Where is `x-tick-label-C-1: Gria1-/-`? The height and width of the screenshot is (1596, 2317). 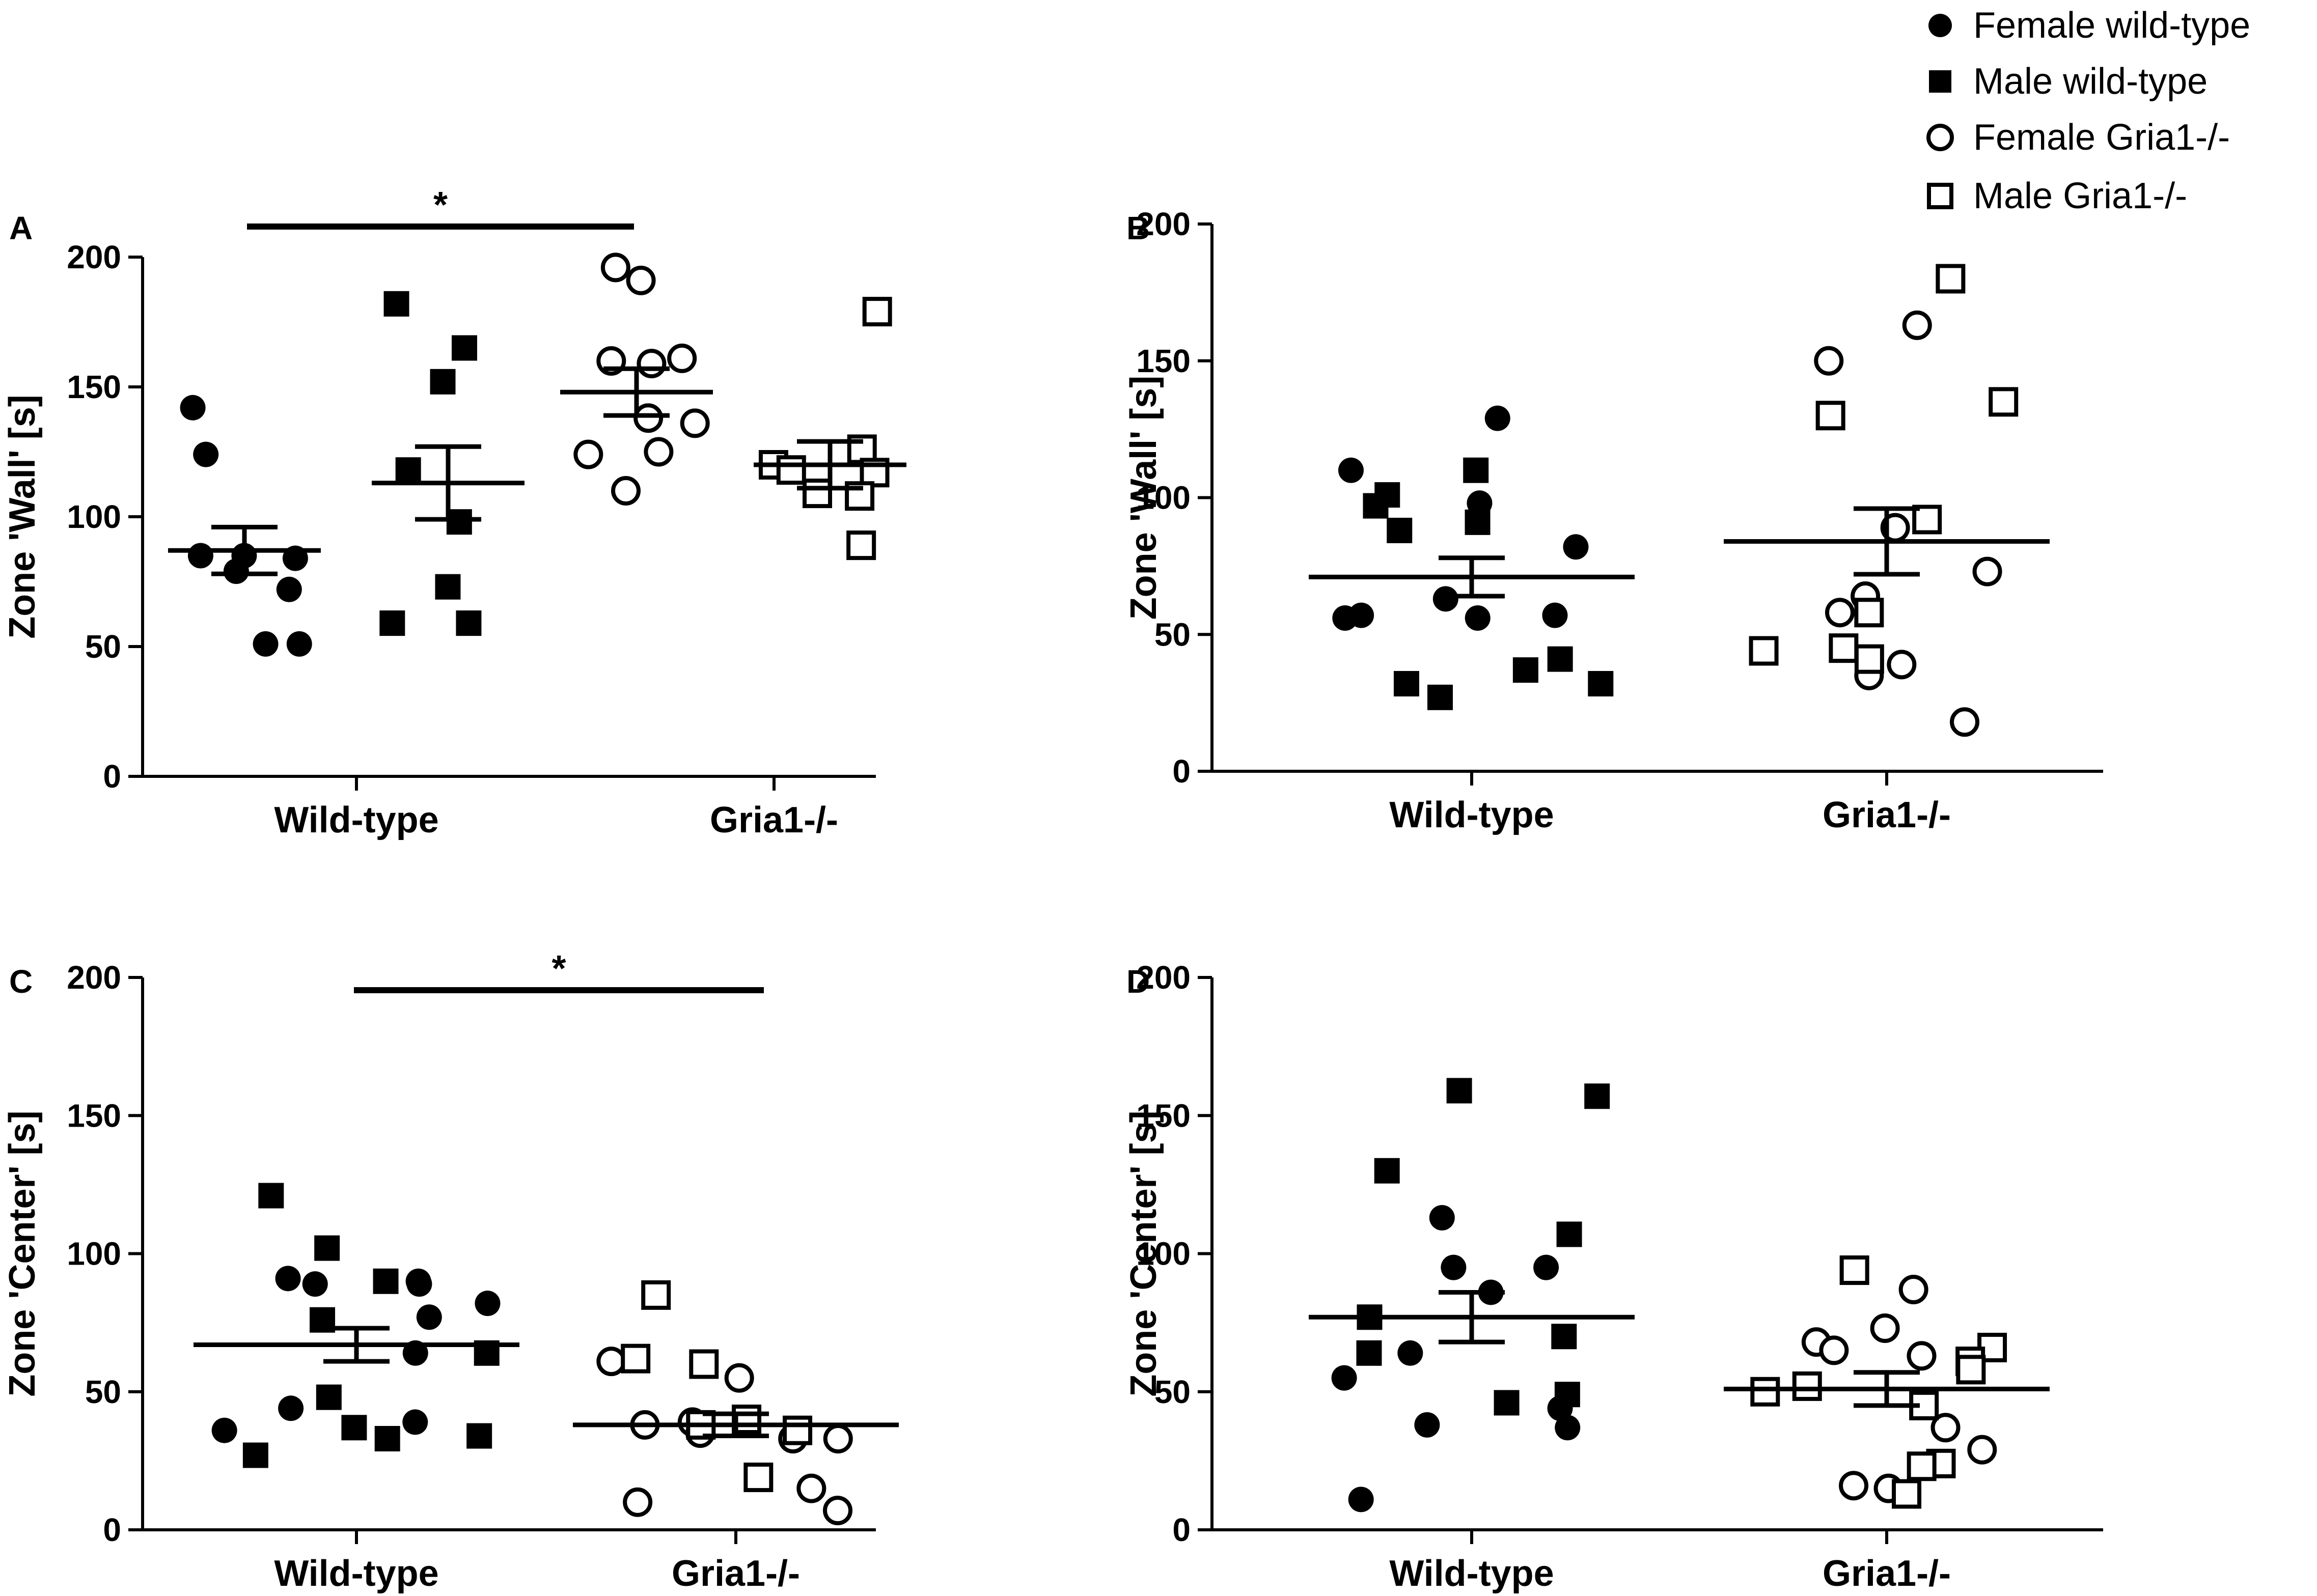 x-tick-label-C-1: Gria1-/- is located at coordinates (736, 1573).